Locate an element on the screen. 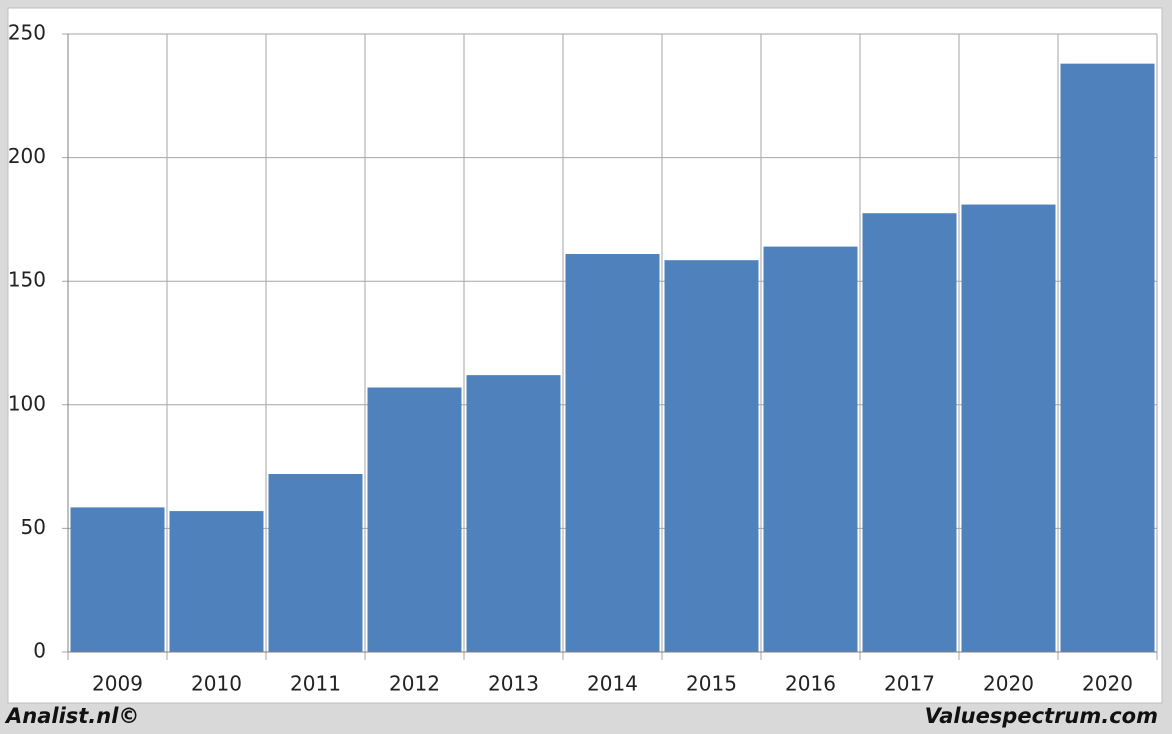  y-tick-label: 150 is located at coordinates (27, 280).